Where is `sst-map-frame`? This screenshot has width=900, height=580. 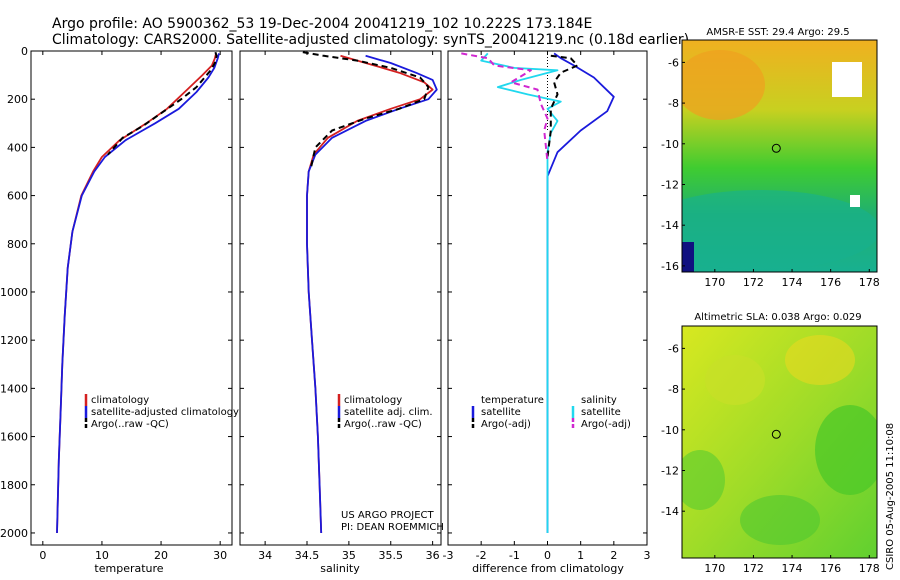
sst-map-frame is located at coordinates (779, 156).